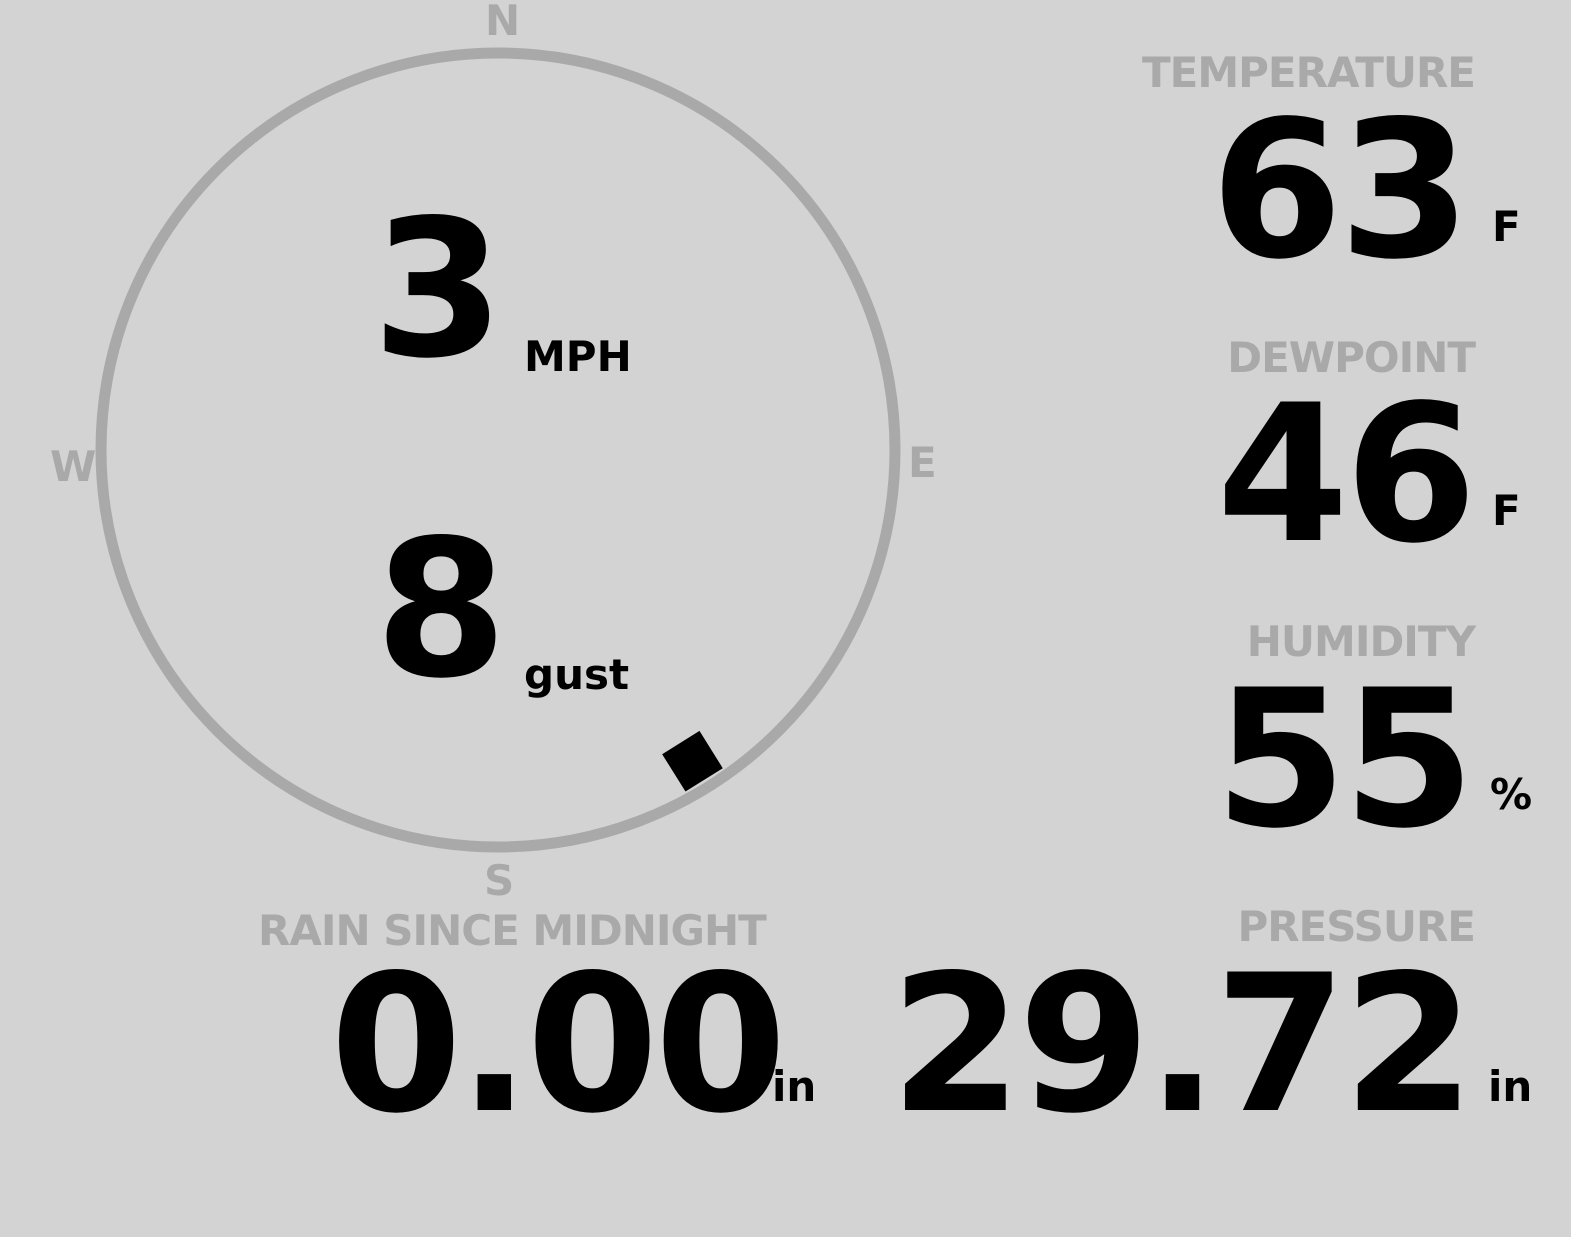 Image resolution: width=1571 pixels, height=1237 pixels. I want to click on temperature-value: 63, so click(1340, 190).